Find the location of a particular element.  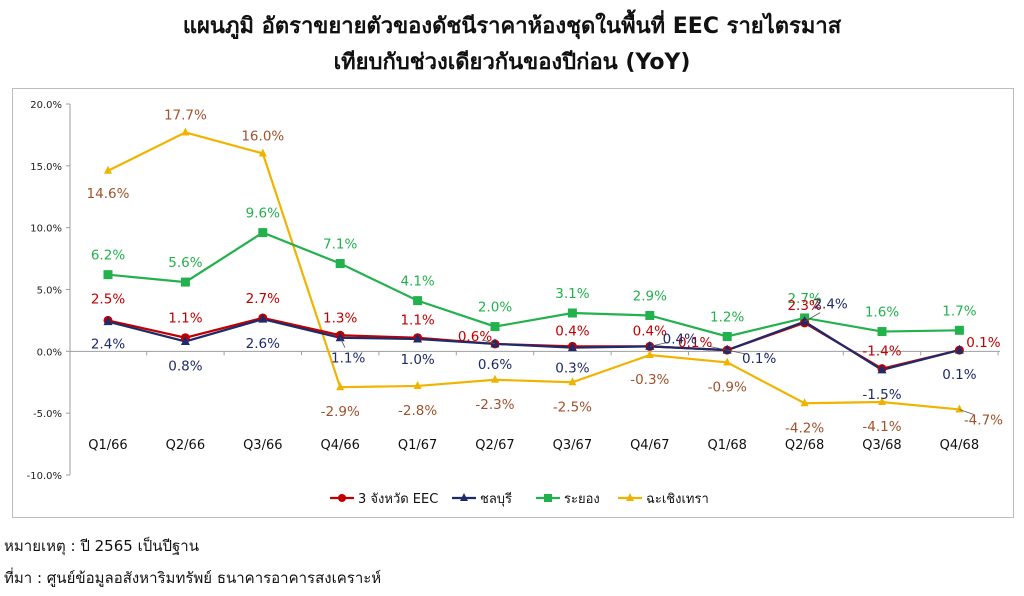

data-label: 17.7% is located at coordinates (185, 115).